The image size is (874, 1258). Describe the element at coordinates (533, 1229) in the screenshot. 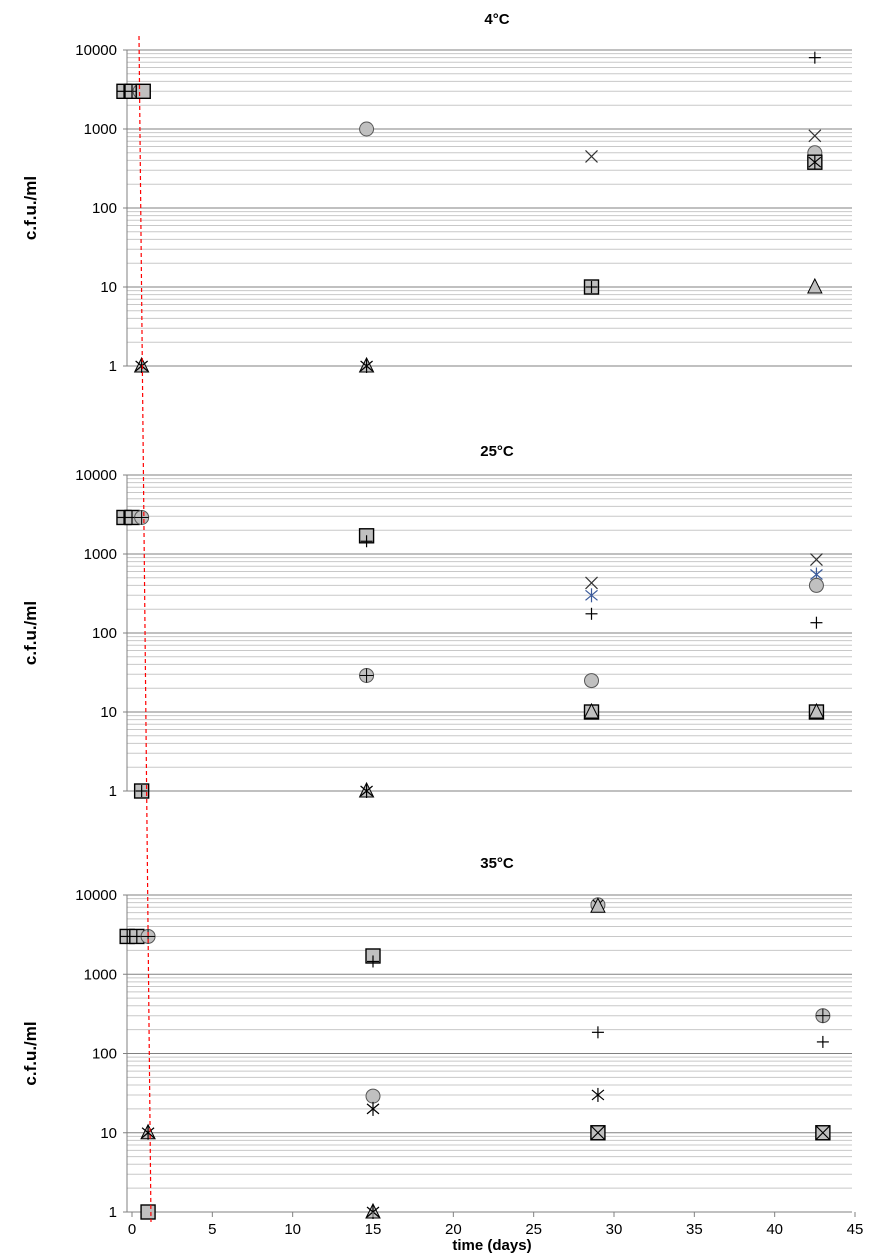

I see `x-tick-label: 25` at that location.